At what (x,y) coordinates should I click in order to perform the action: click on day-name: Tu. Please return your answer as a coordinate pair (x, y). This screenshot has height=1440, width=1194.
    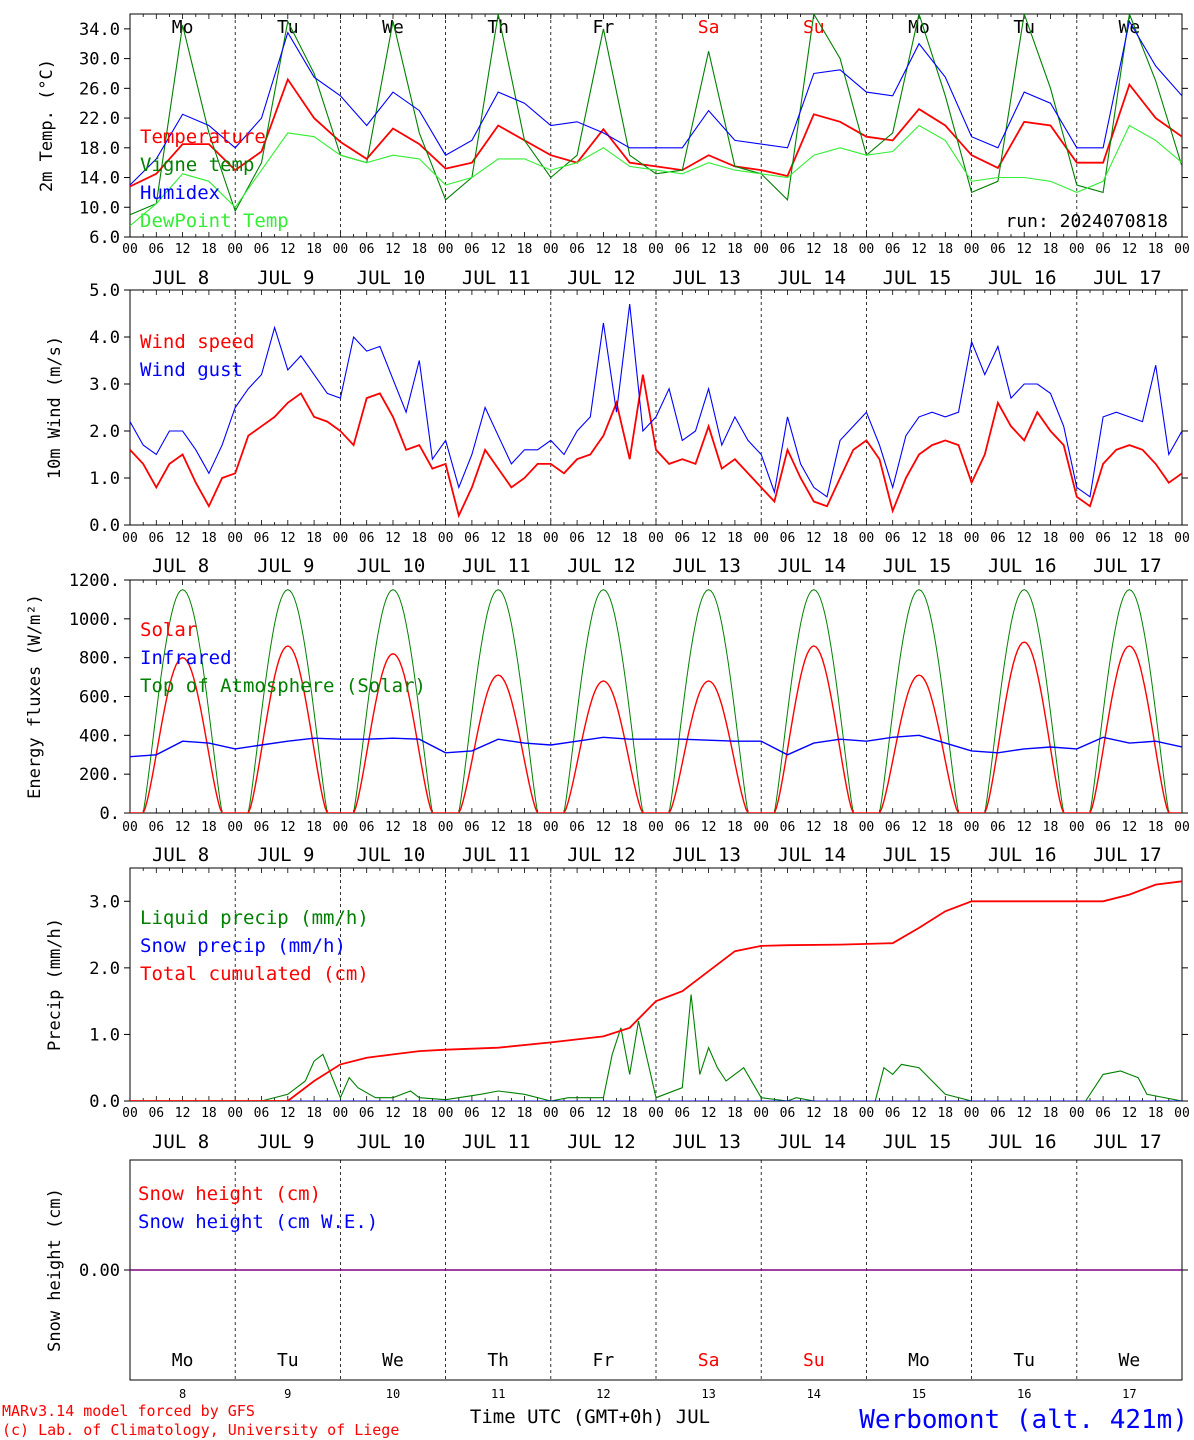
    Looking at the image, I should click on (1024, 27).